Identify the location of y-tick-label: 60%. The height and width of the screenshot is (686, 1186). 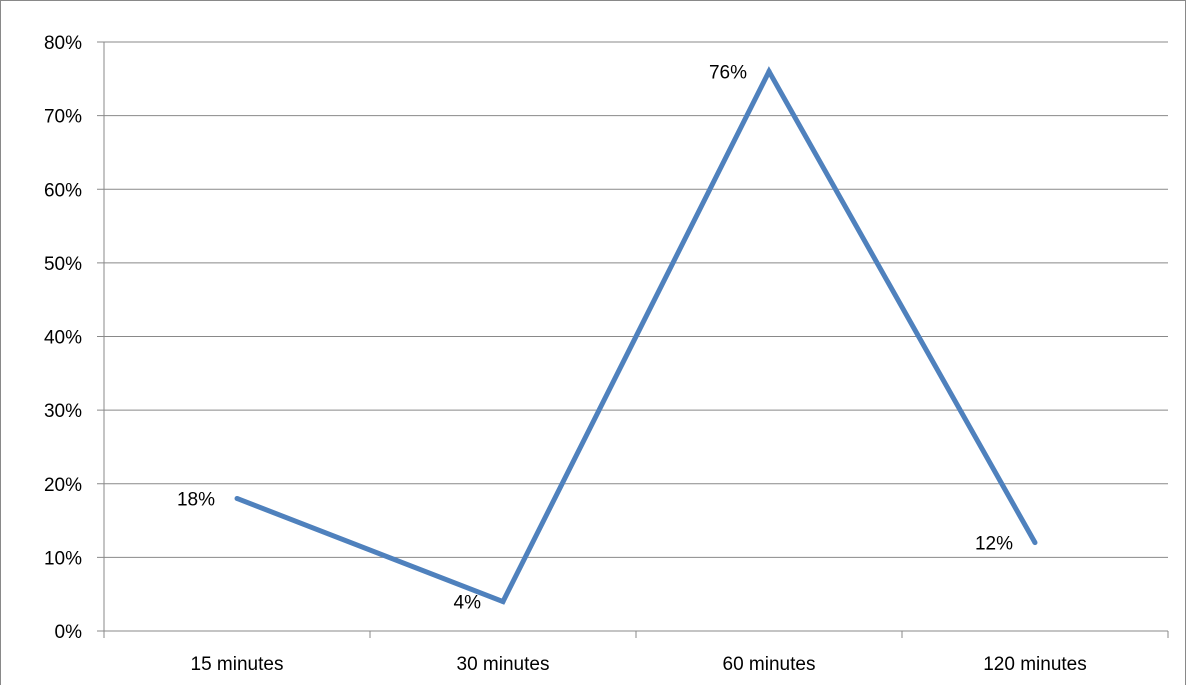
(63, 190).